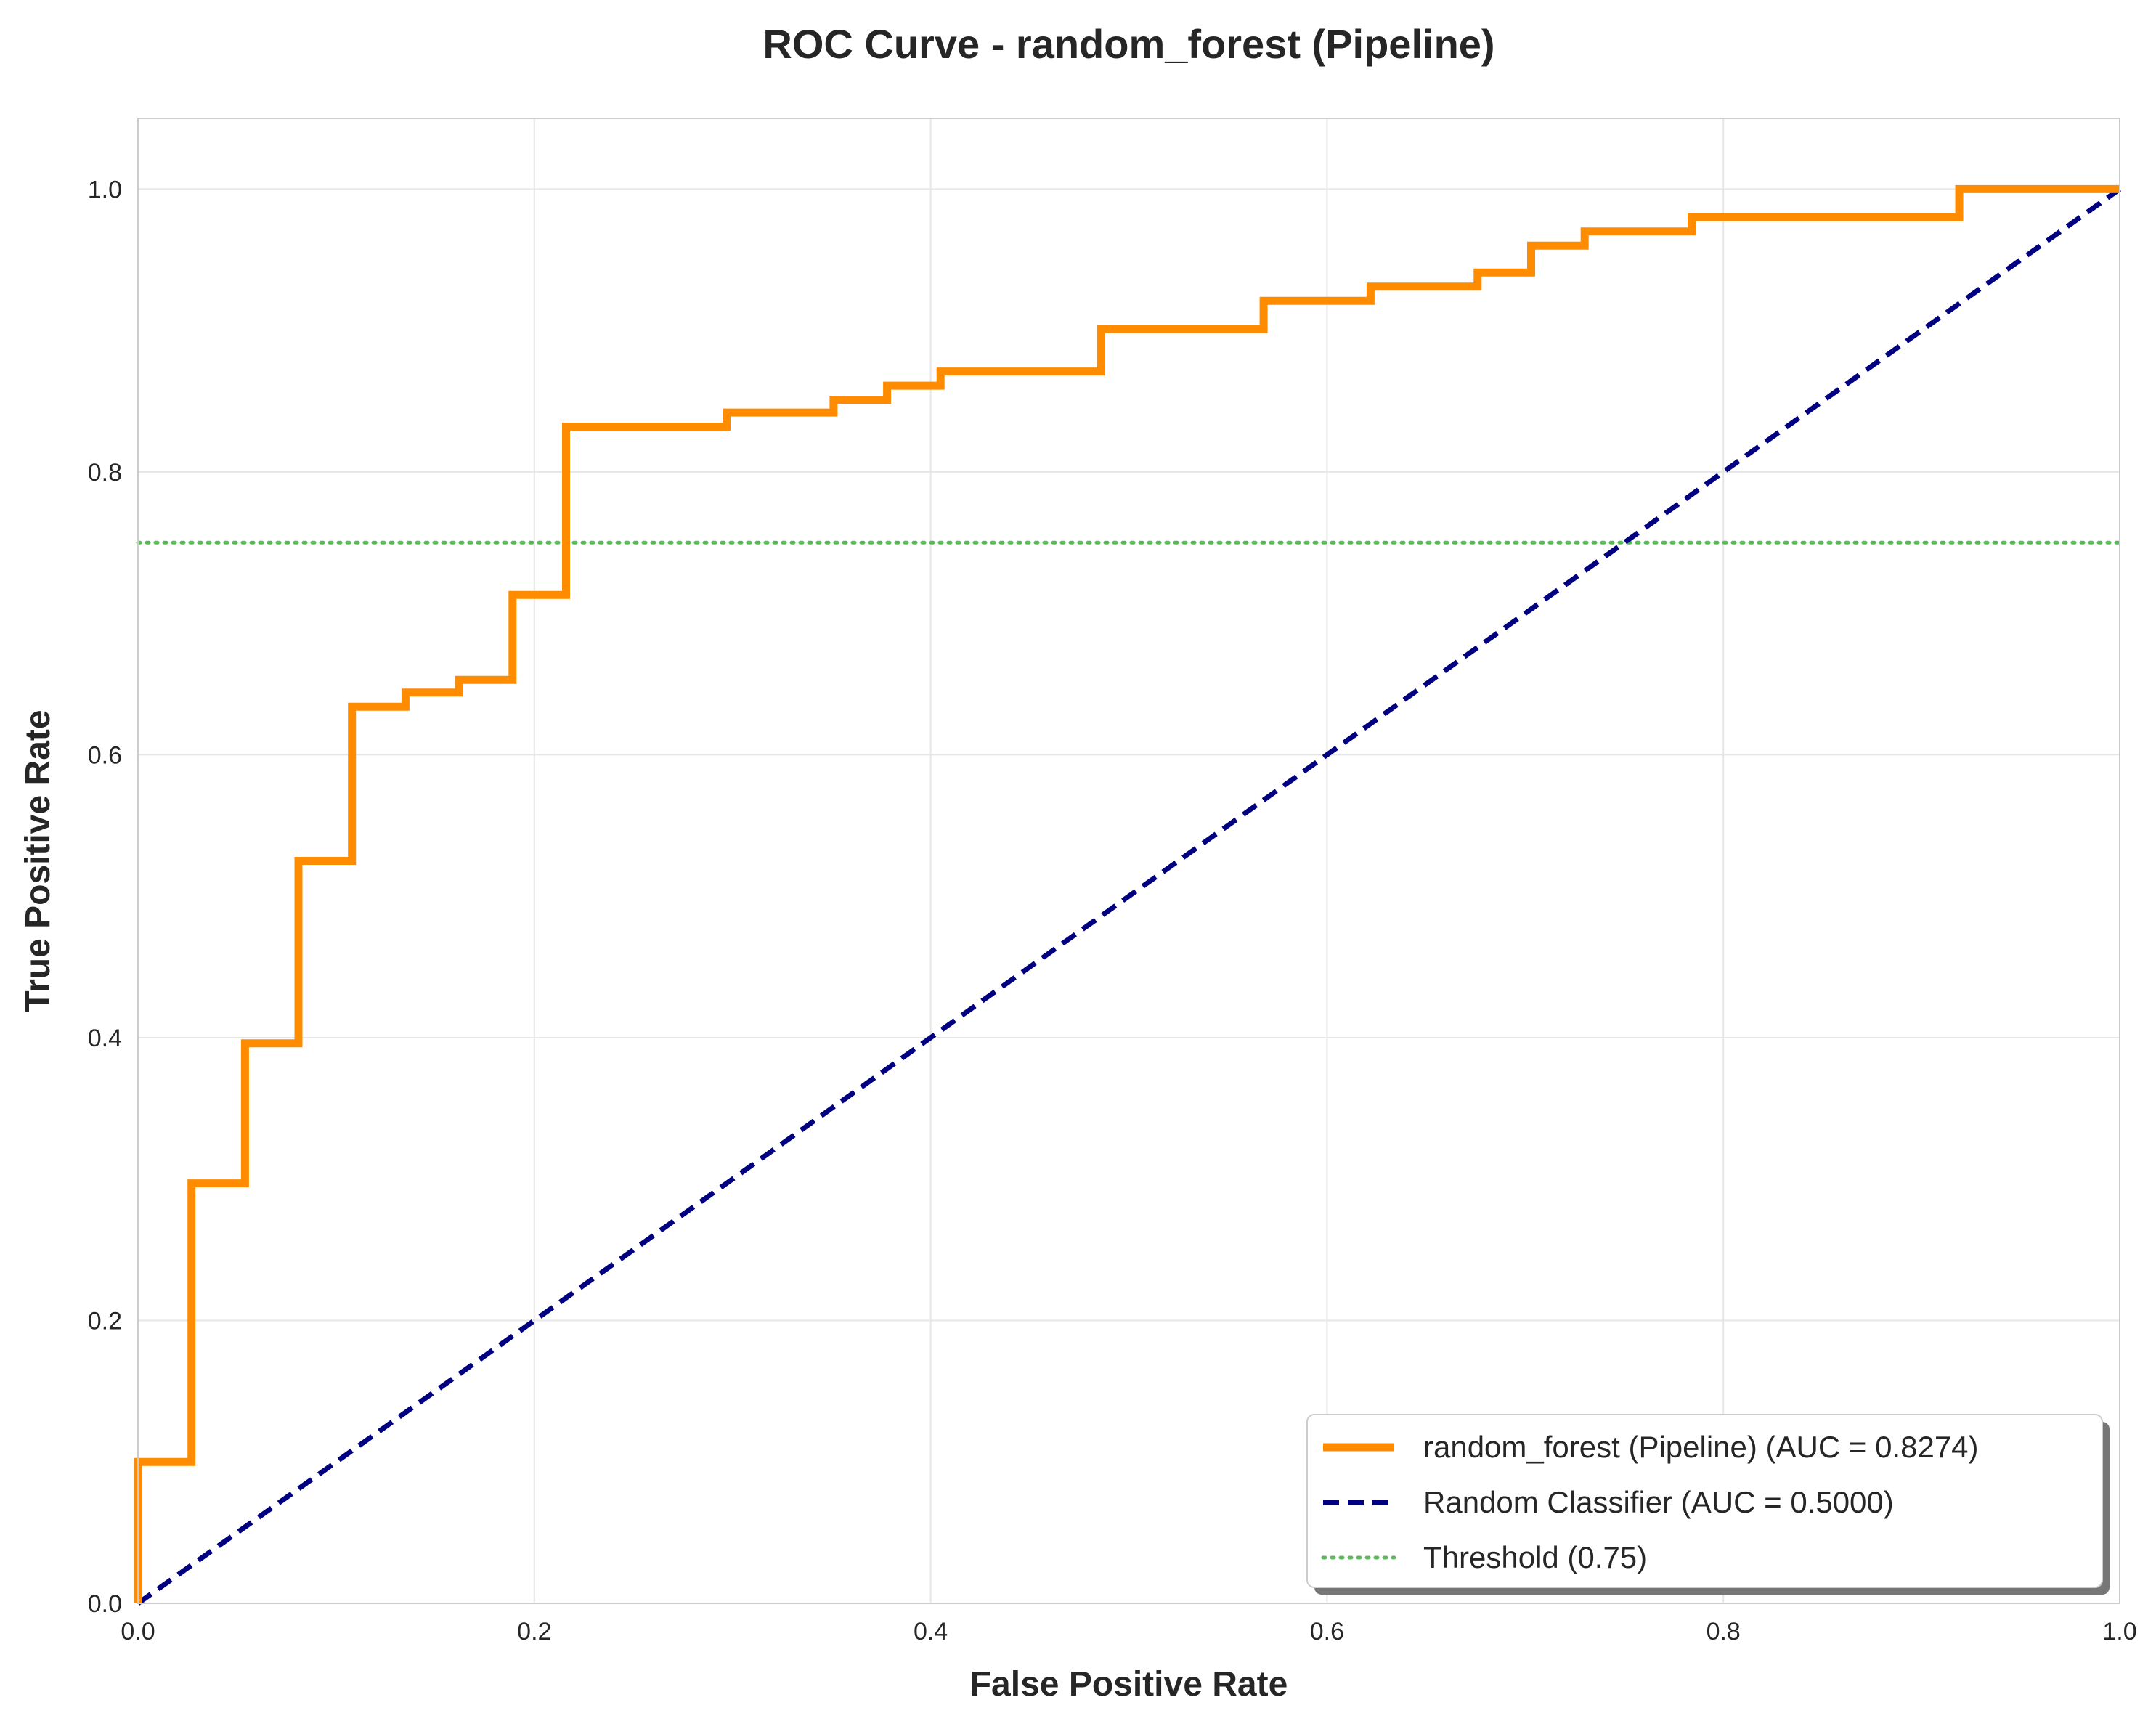  Describe the element at coordinates (2119, 1632) in the screenshot. I see `x-tick-label: 1.0` at that location.